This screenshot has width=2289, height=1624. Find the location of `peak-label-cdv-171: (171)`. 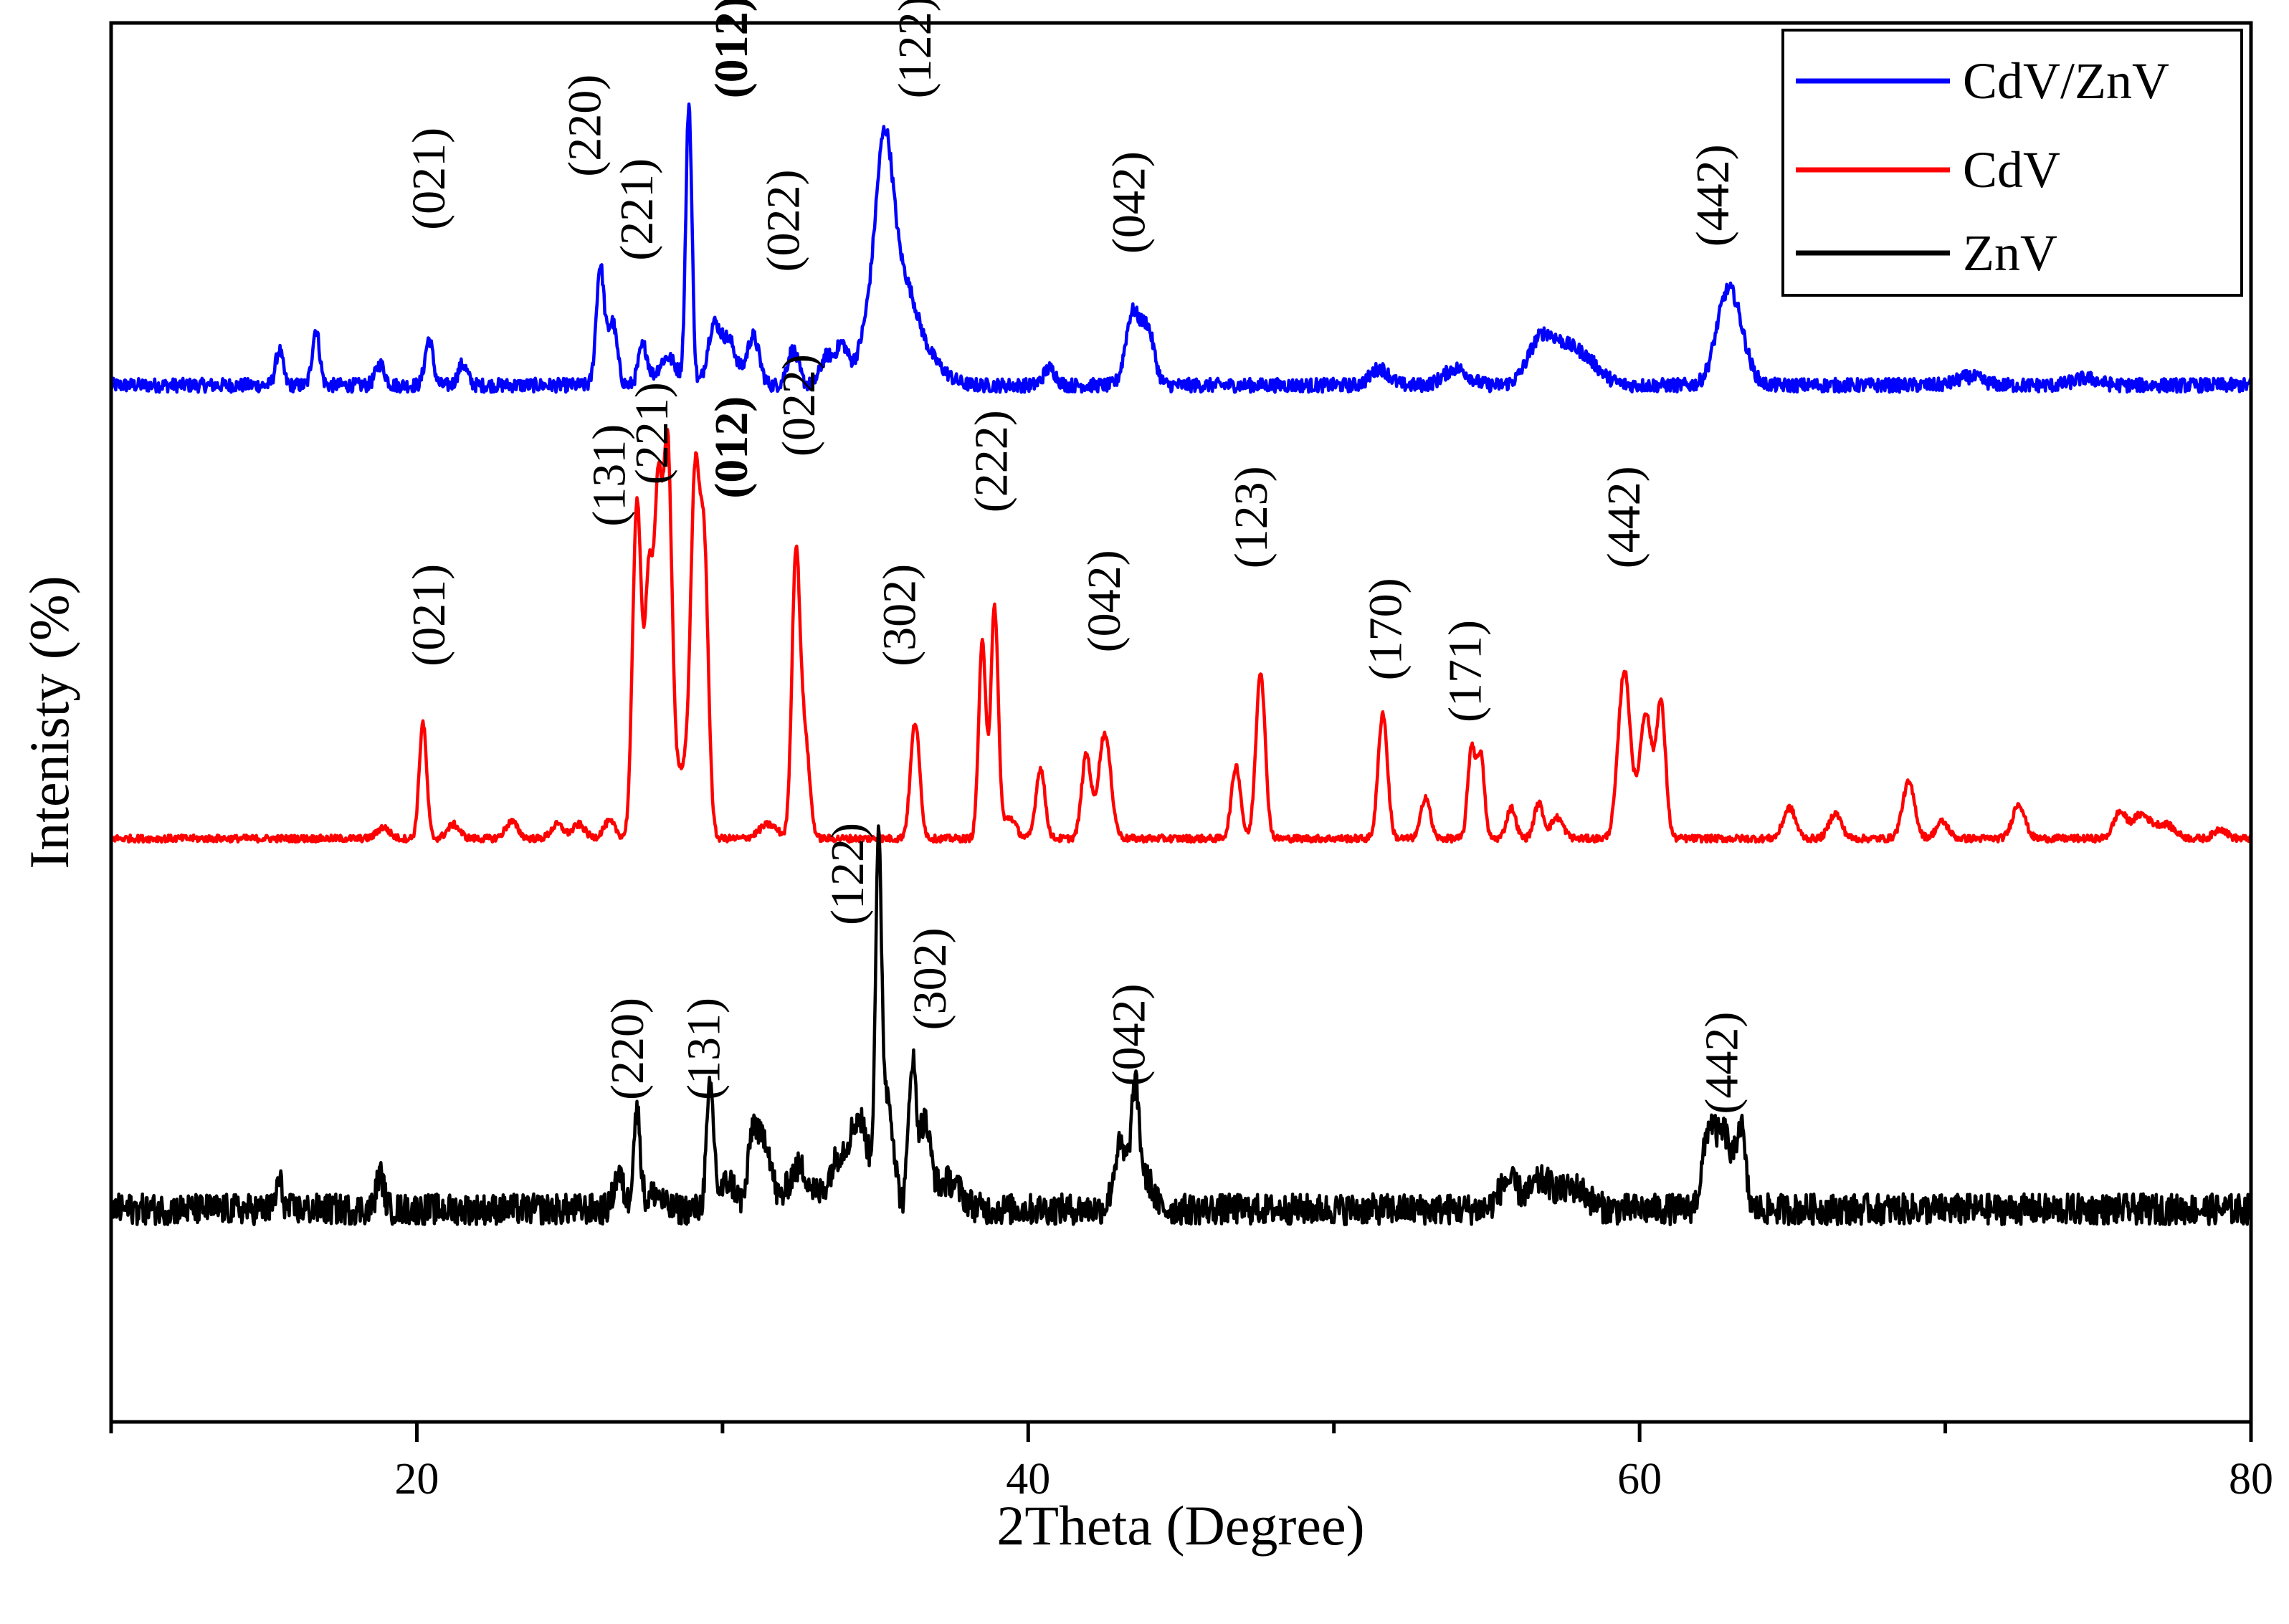

peak-label-cdv-171: (171) is located at coordinates (1465, 671).